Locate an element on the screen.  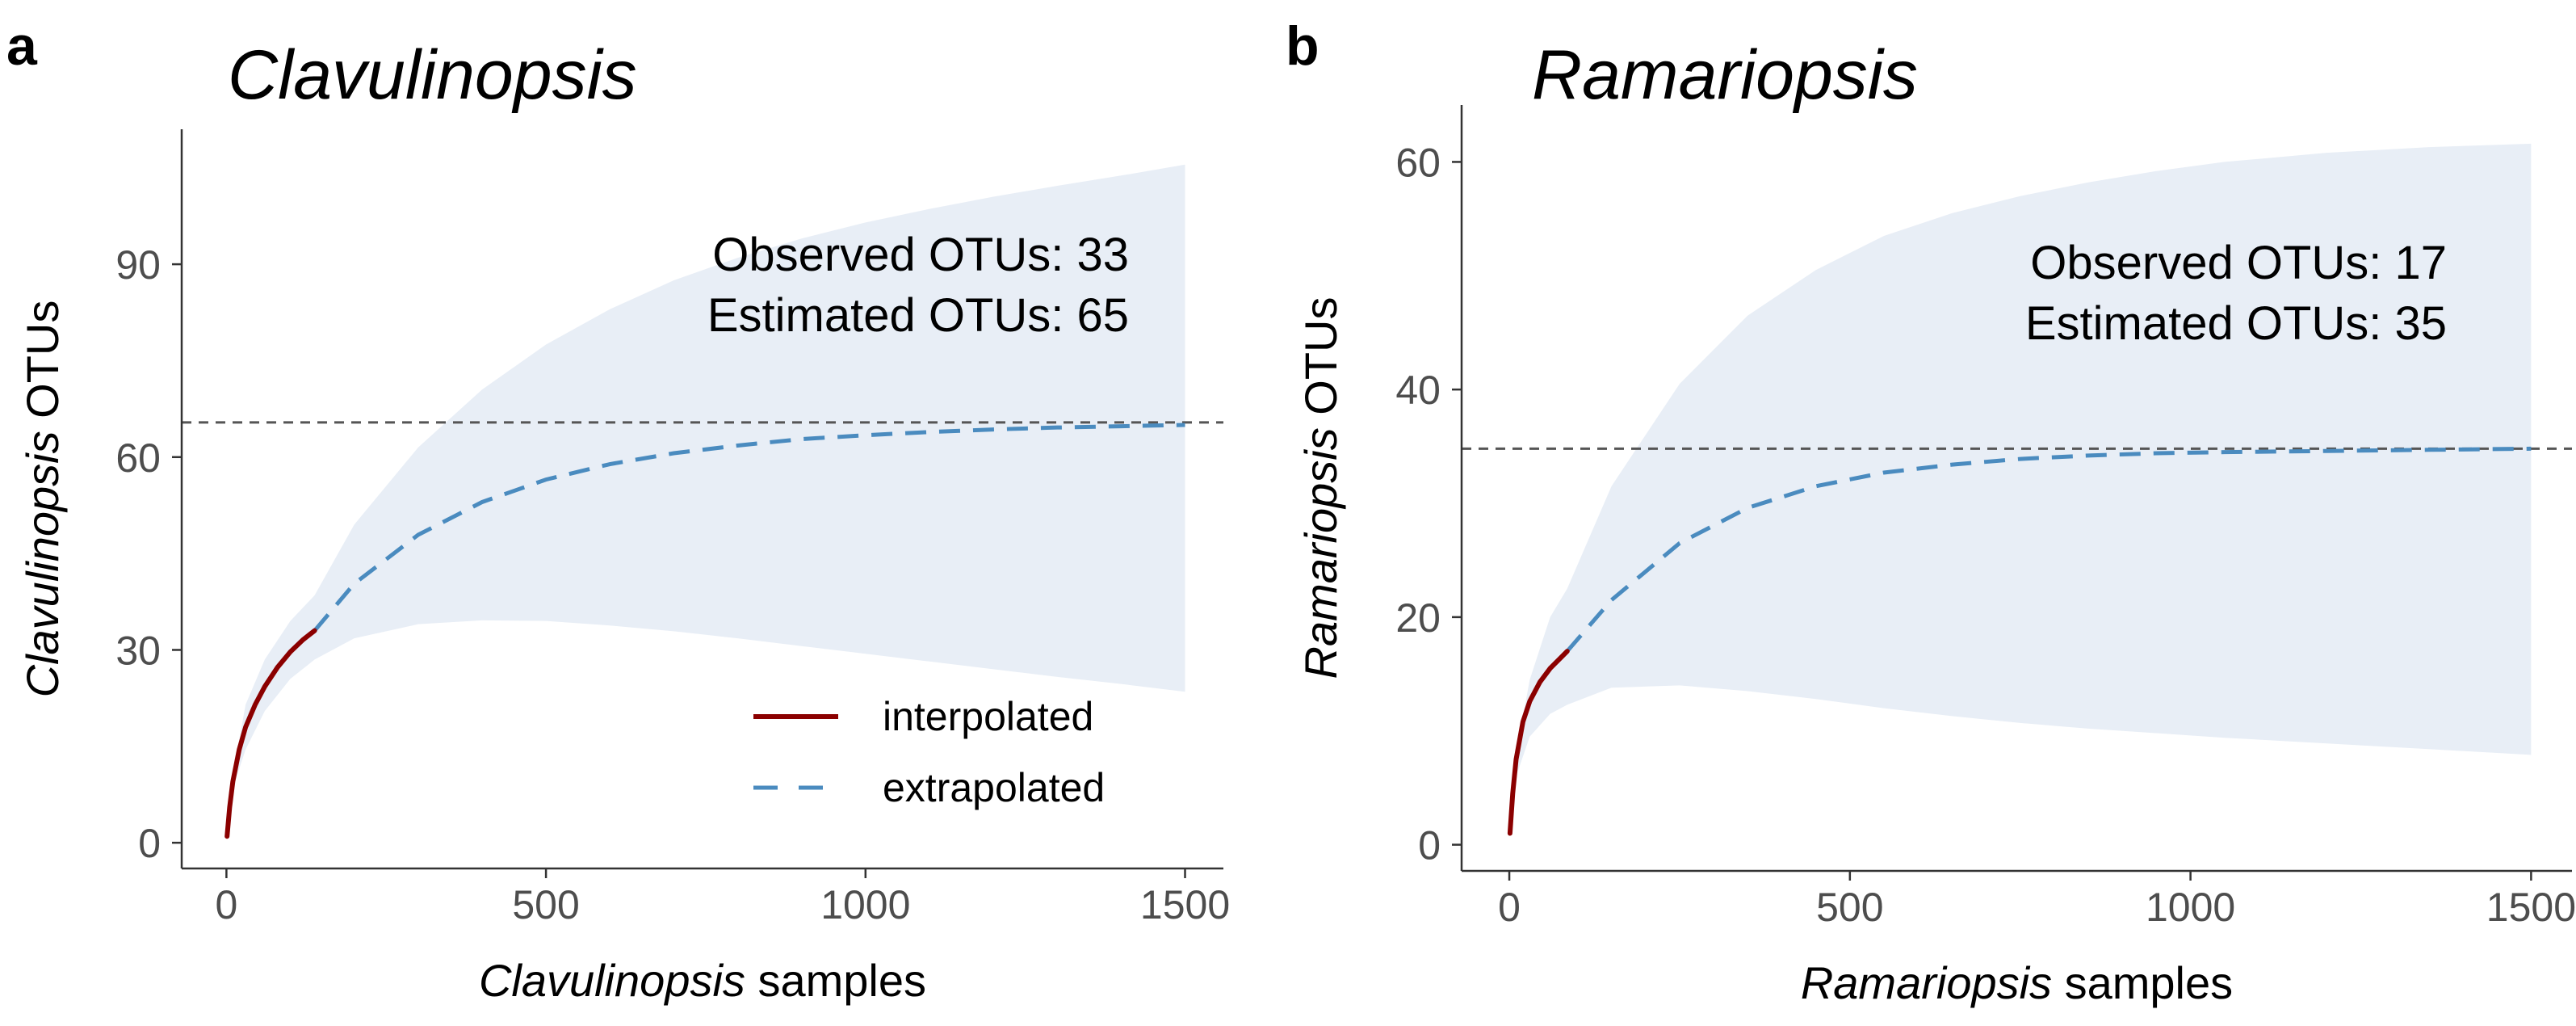
panel-b-interpolated-series is located at coordinates (1538, 743).